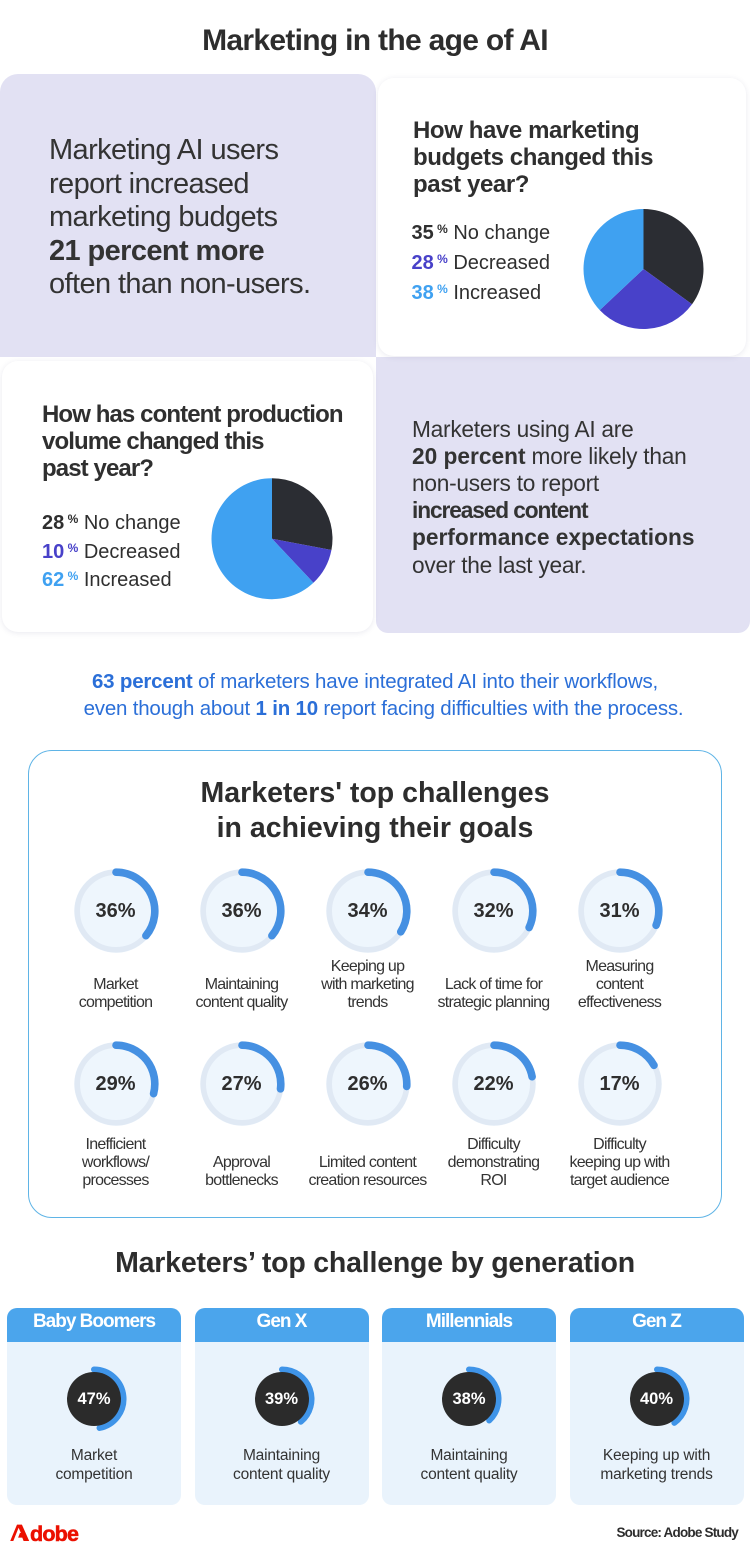 The height and width of the screenshot is (1556, 750). Describe the element at coordinates (54, 1534) in the screenshot. I see `svg-text: dobe` at that location.